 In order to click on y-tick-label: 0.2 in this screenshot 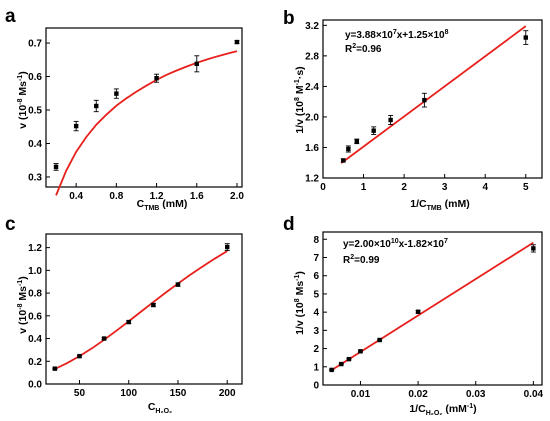, I will do `click(35, 362)`.